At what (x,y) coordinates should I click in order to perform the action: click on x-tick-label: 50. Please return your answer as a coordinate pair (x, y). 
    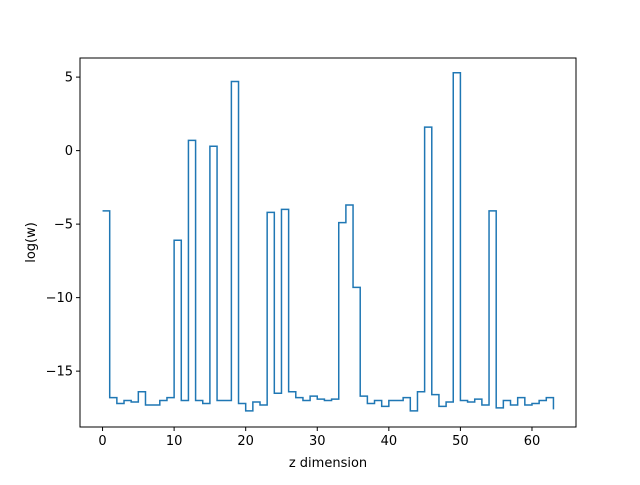
    Looking at the image, I should click on (460, 441).